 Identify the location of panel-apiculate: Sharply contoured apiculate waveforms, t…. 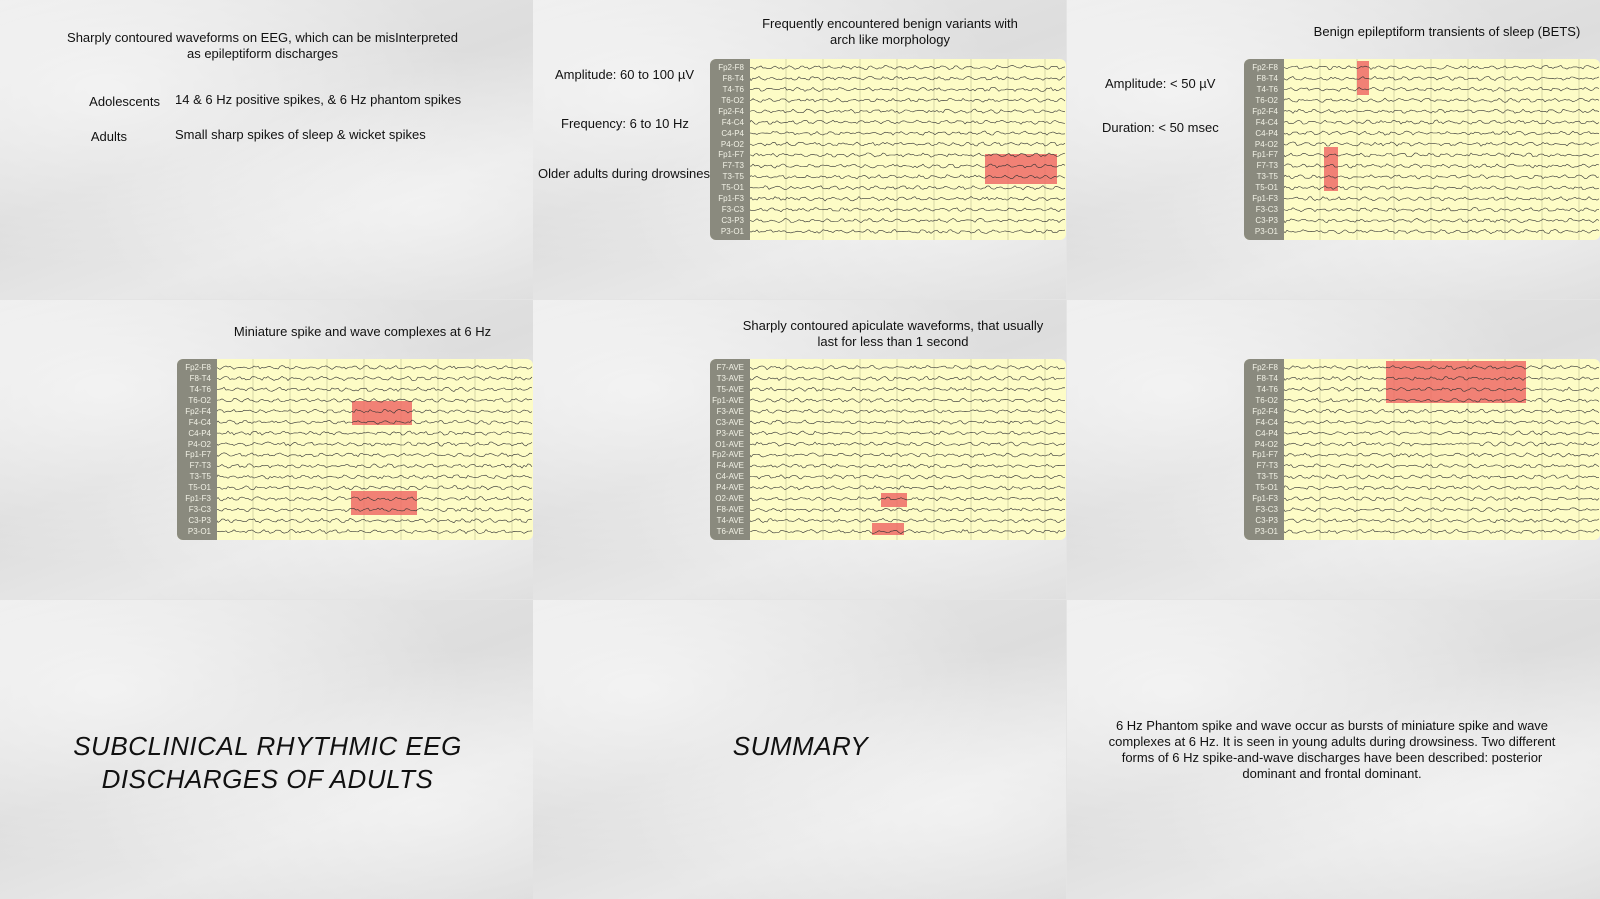
(799, 449).